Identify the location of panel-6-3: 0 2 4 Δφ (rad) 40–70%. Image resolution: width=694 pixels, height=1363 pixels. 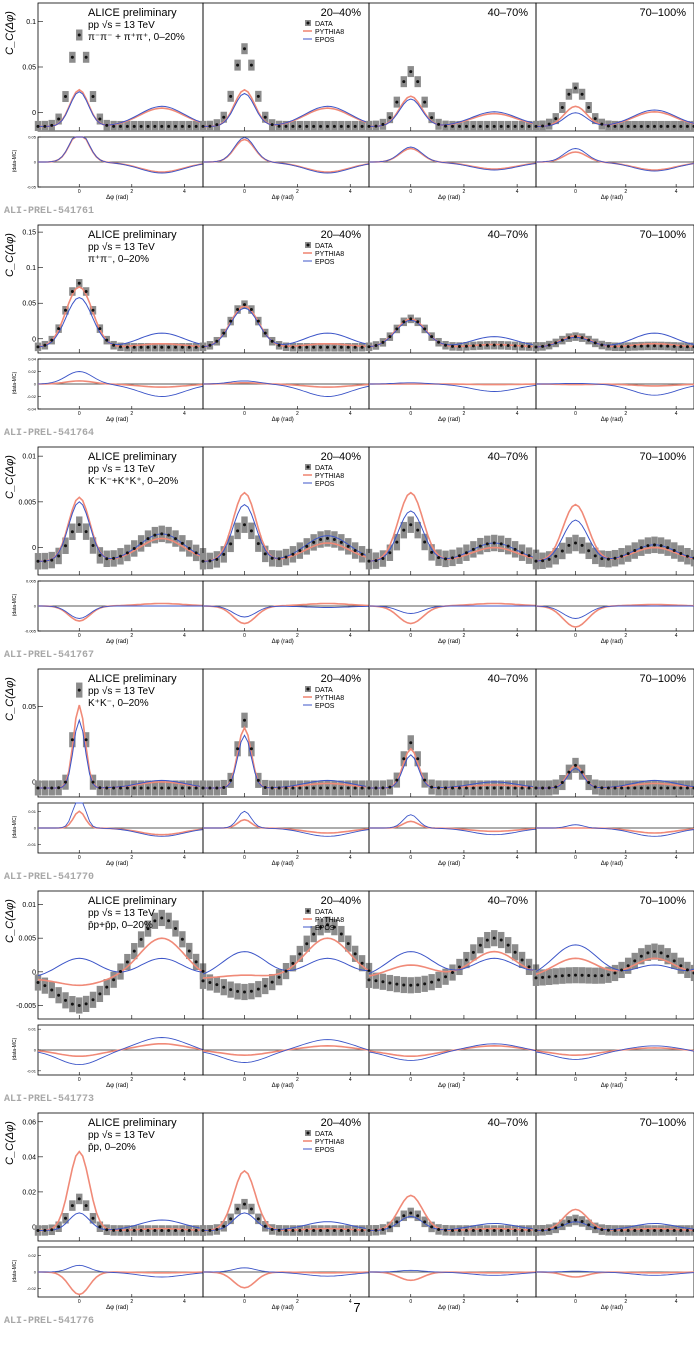
(452, 1211).